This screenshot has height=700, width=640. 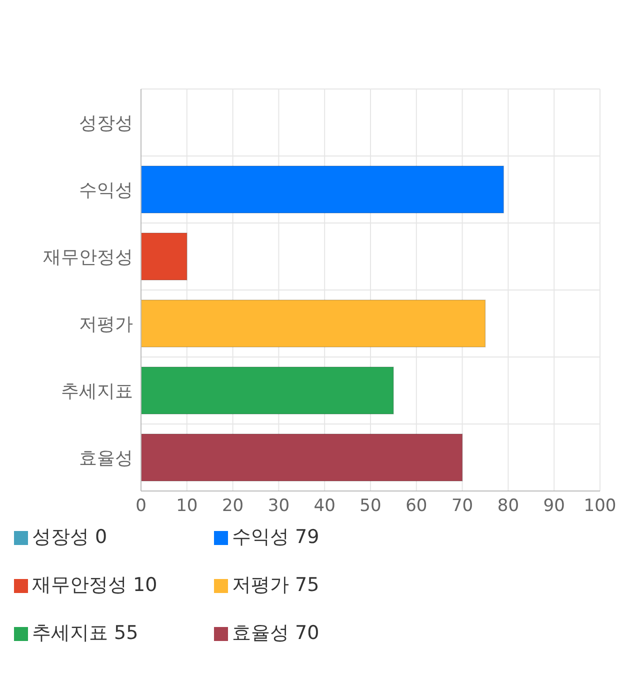 What do you see at coordinates (106, 458) in the screenshot?
I see `y-tick-label: 효율성` at bounding box center [106, 458].